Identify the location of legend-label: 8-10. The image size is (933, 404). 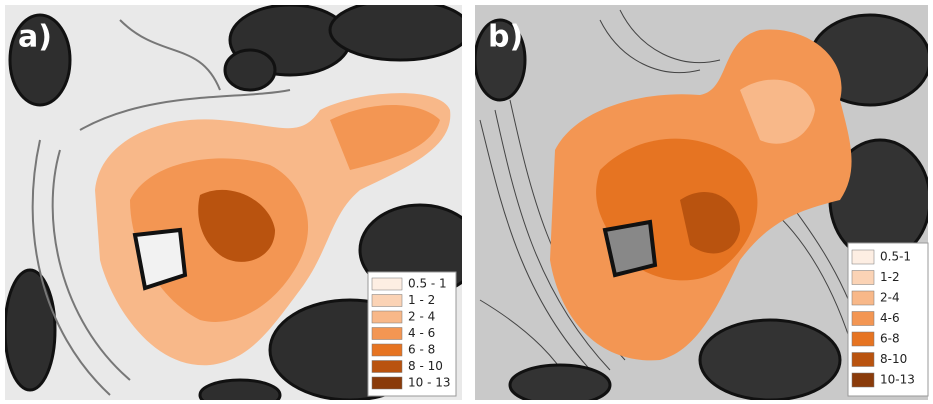
(893, 359).